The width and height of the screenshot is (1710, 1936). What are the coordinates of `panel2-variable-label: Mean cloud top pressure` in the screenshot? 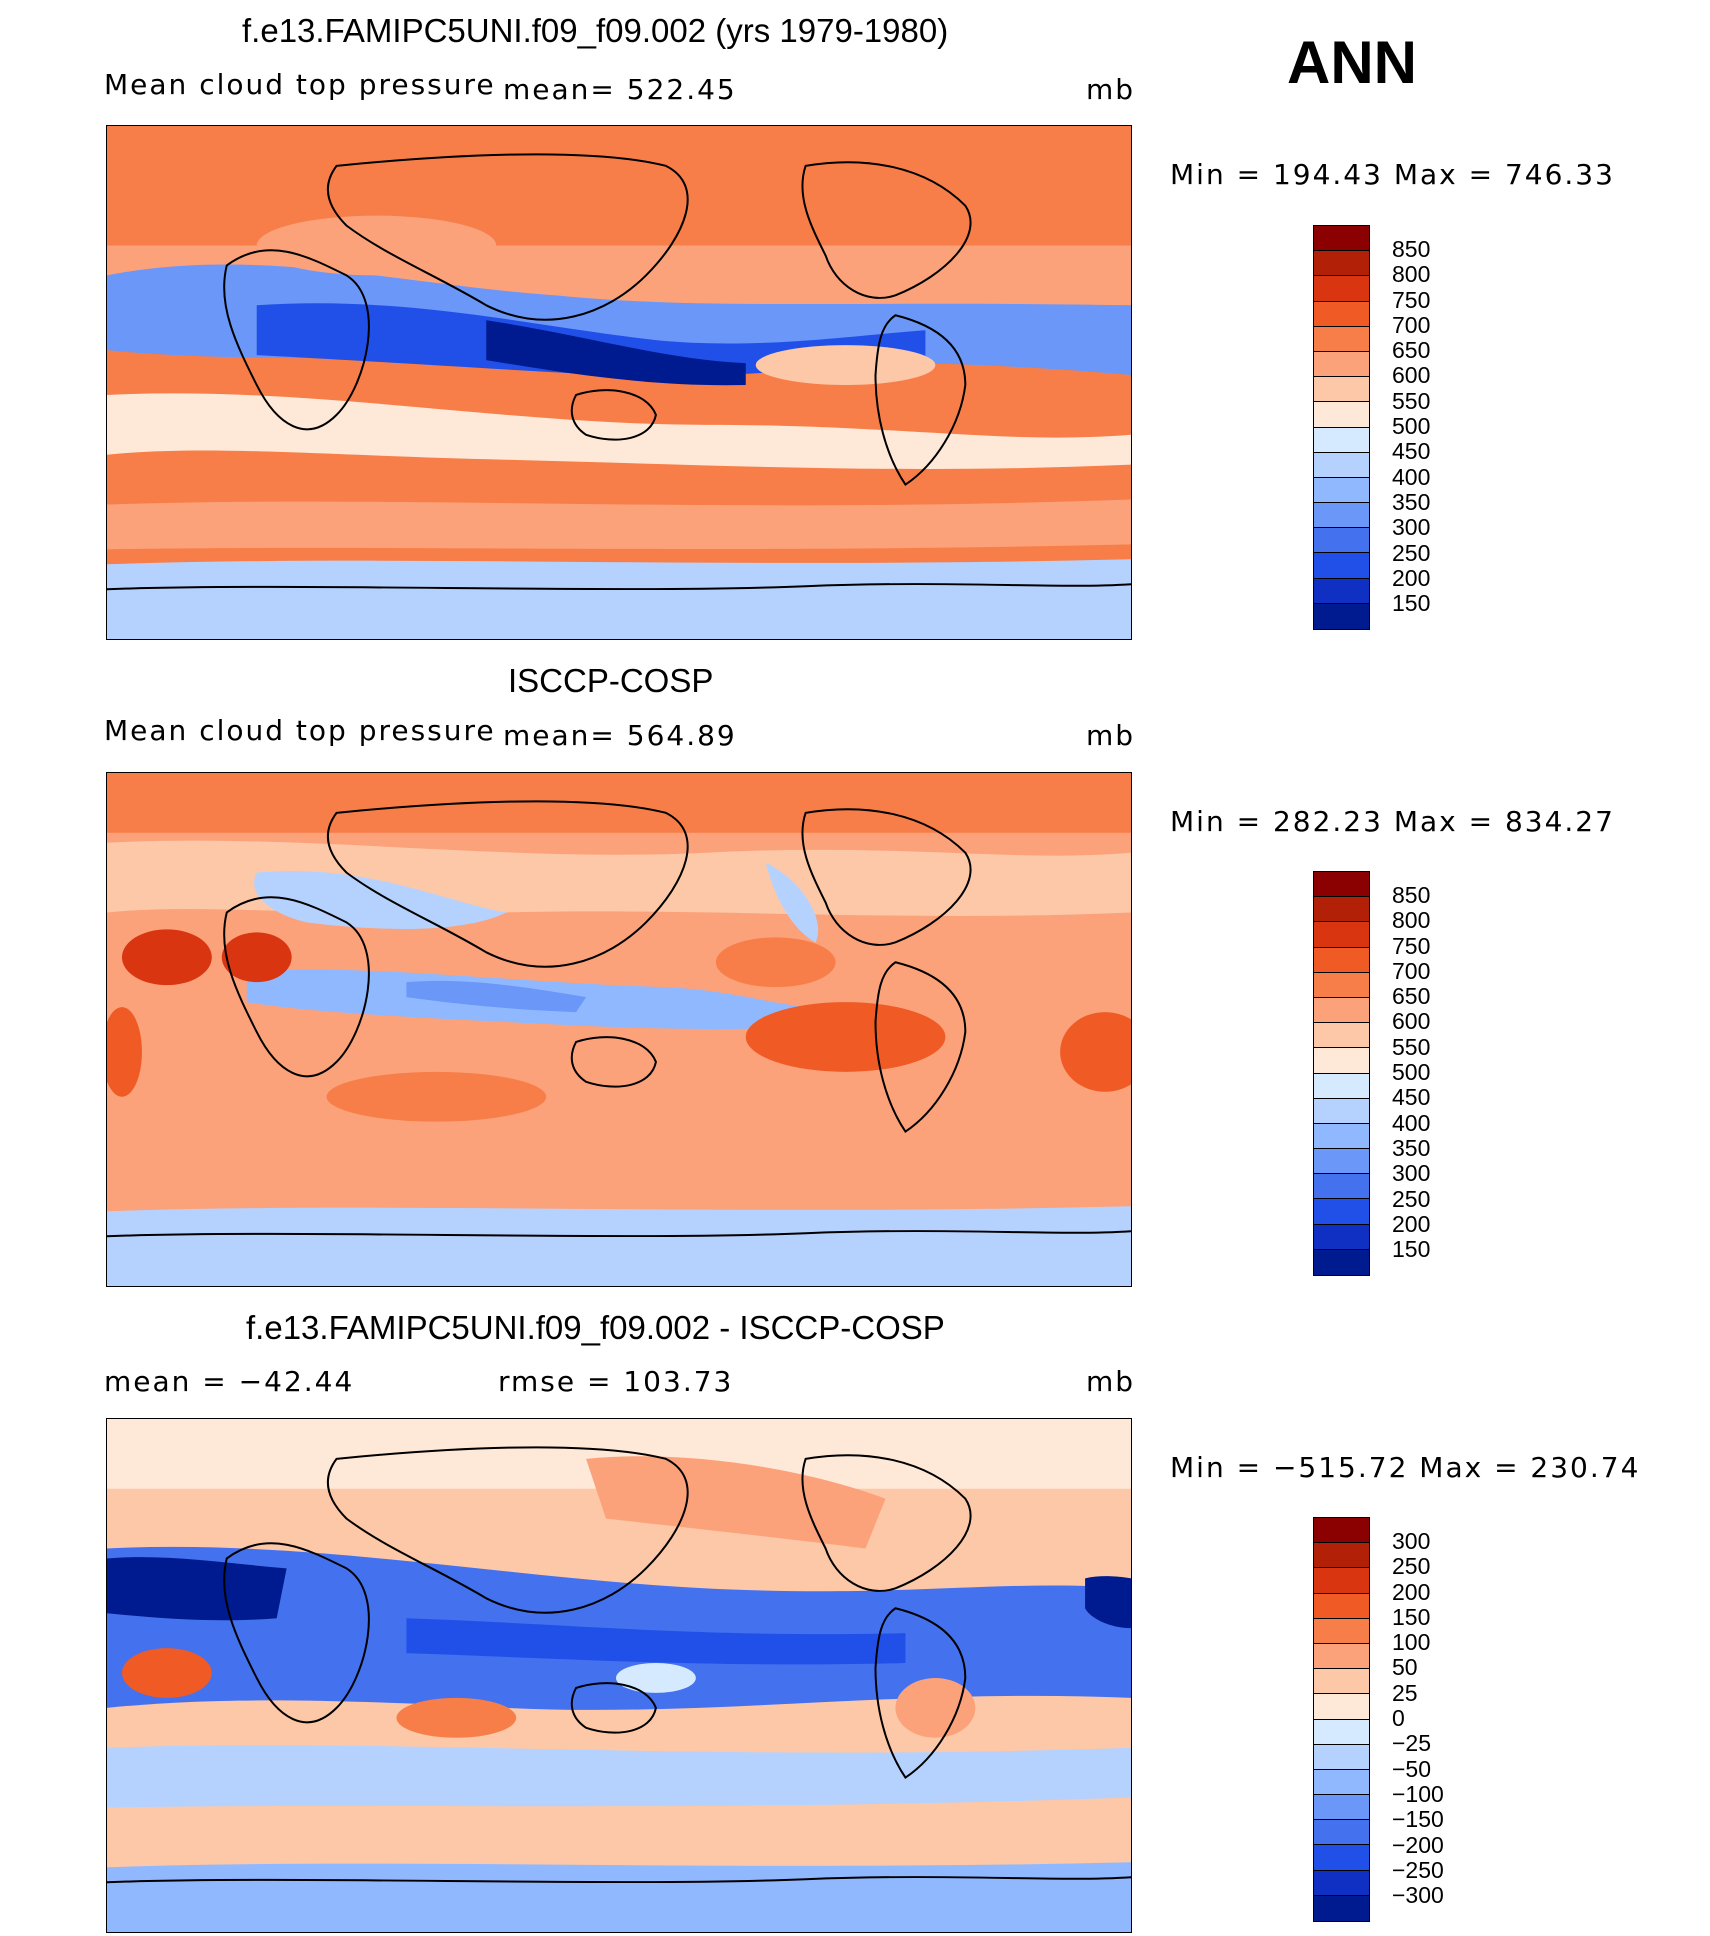 It's located at (300, 730).